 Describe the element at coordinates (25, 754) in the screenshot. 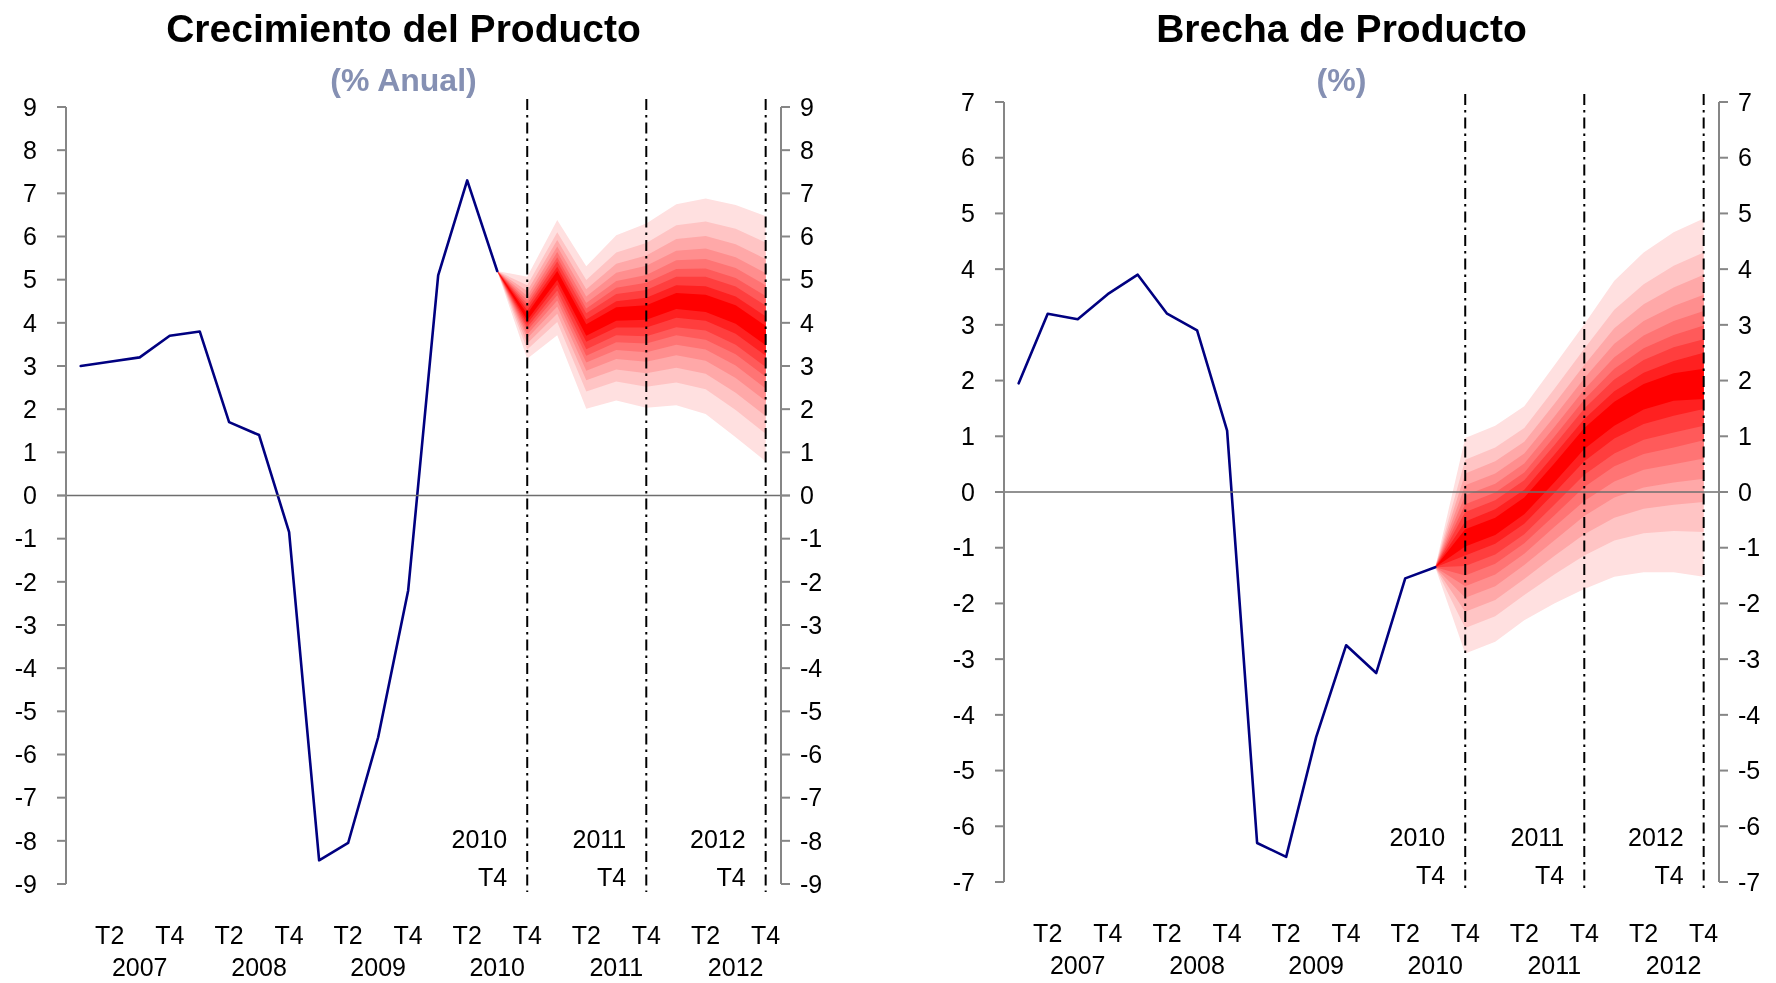

I see `y-tick-label: -6` at that location.